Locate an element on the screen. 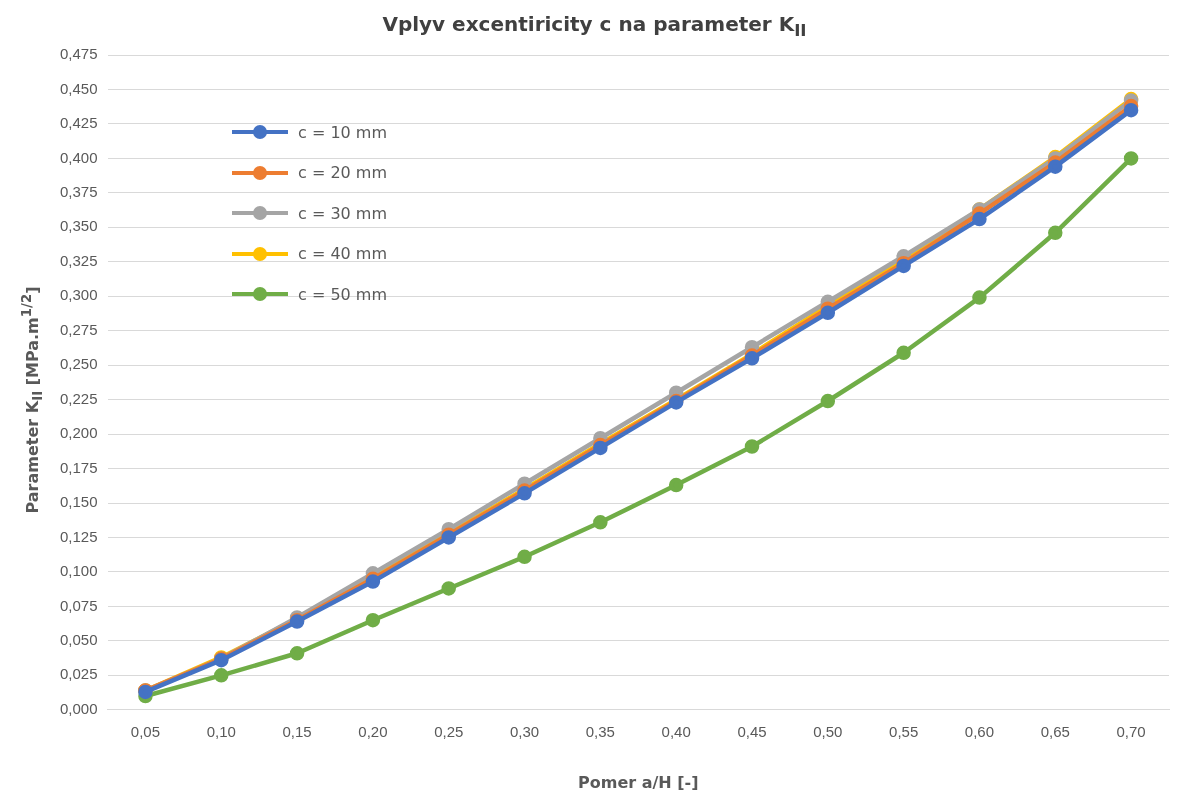 This screenshot has width=1189, height=807. y-tick-label: 0,250 is located at coordinates (78, 364).